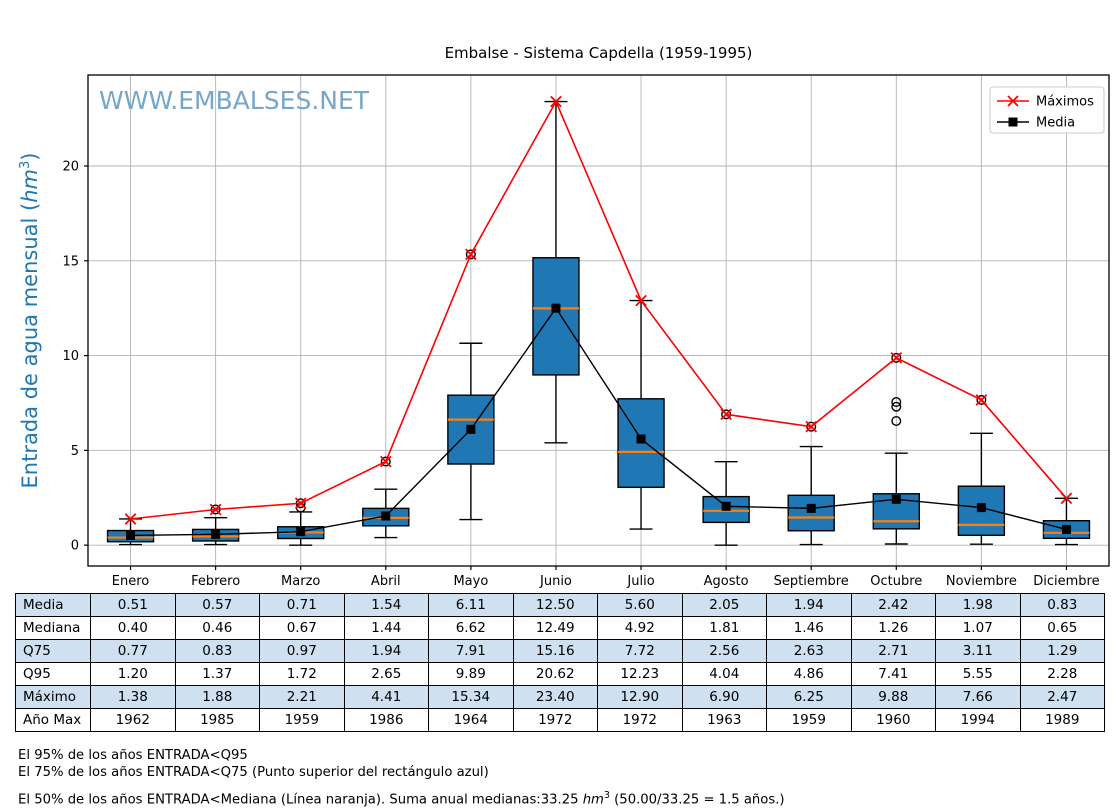 The width and height of the screenshot is (1120, 810). What do you see at coordinates (302, 605) in the screenshot?
I see `table-cell: 0.71` at bounding box center [302, 605].